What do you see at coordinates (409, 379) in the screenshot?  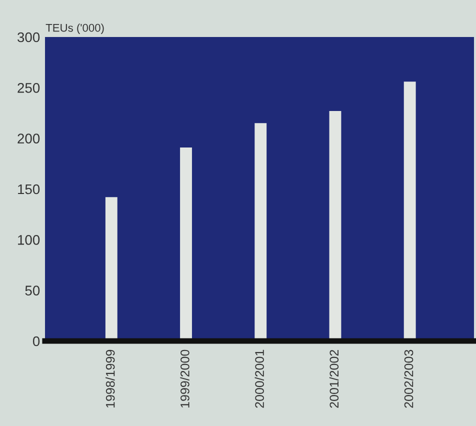 I see `x-tick-label: 2002/2003` at bounding box center [409, 379].